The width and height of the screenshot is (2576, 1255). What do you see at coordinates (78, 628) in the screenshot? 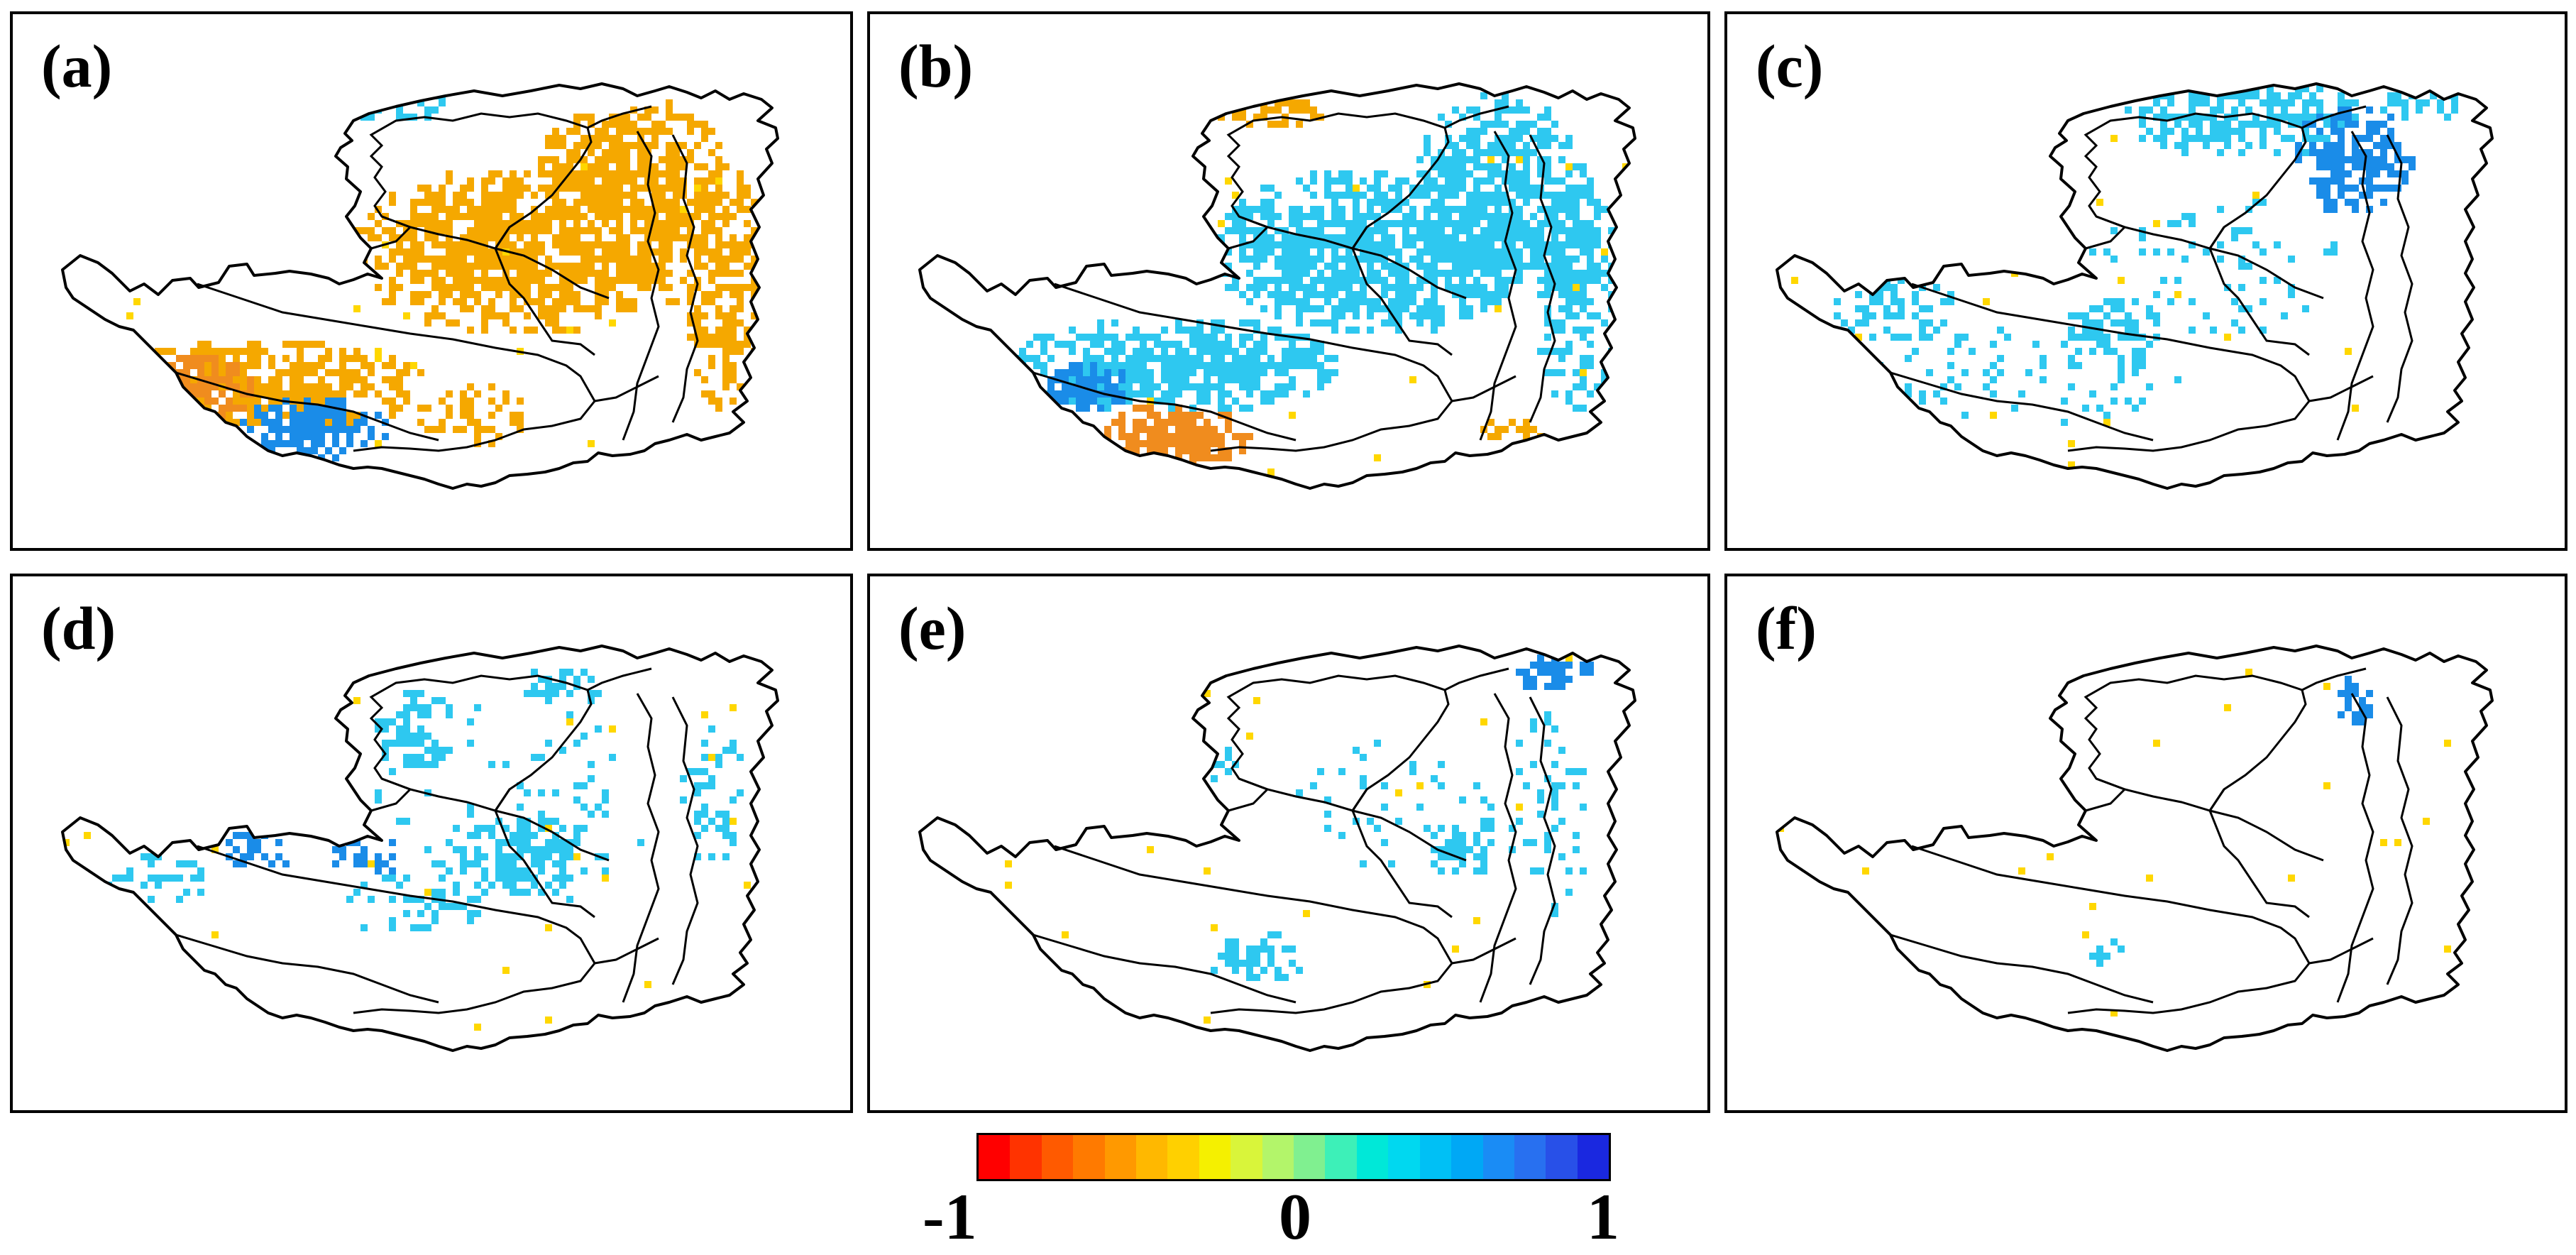
I see `panel-label-d: (d)` at bounding box center [78, 628].